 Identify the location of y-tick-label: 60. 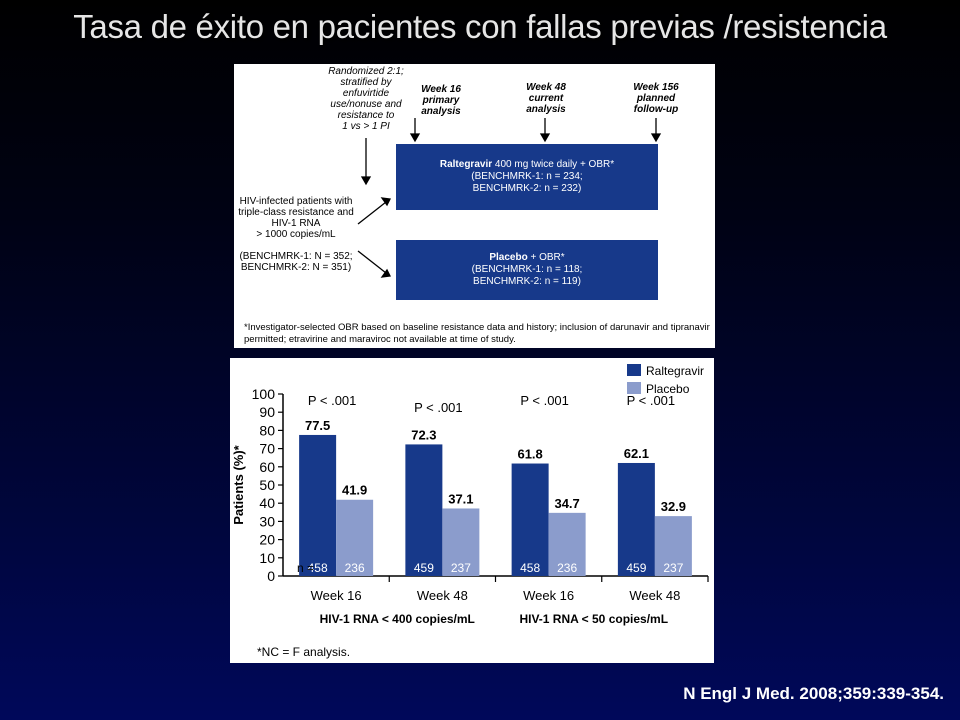
(267, 467).